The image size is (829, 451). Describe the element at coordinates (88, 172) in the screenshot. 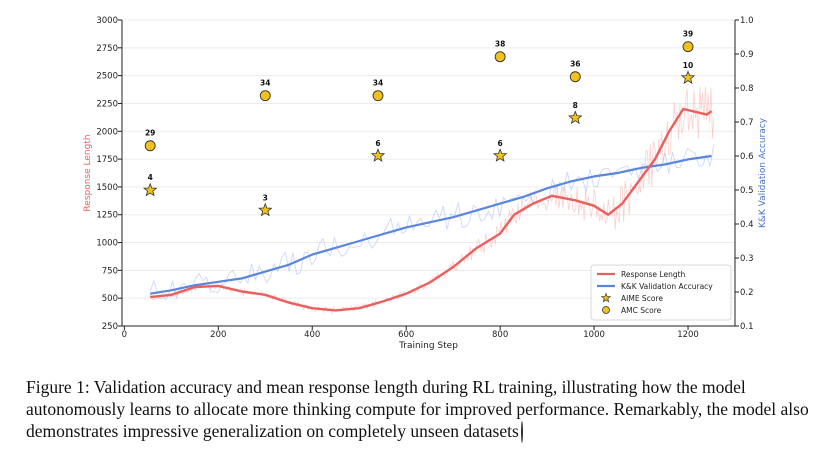

I see `y-left-axis-label: Response Length` at that location.